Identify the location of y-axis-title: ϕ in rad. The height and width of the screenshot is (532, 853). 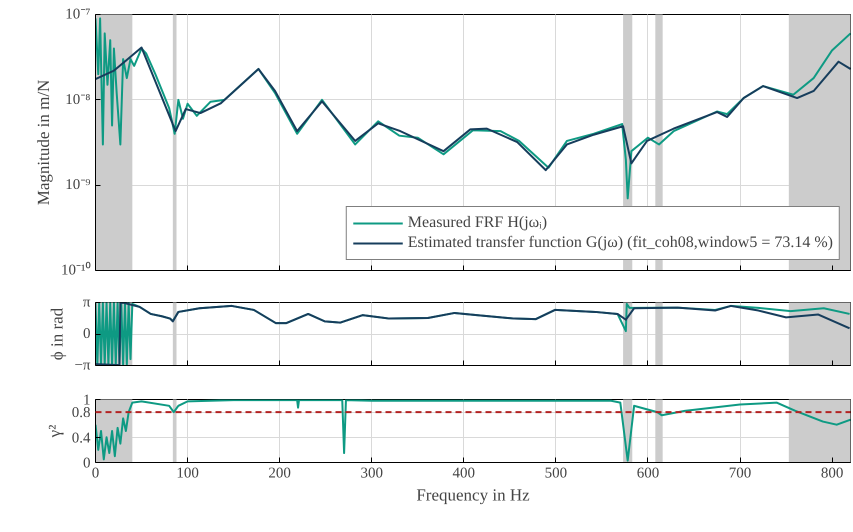
(56, 333).